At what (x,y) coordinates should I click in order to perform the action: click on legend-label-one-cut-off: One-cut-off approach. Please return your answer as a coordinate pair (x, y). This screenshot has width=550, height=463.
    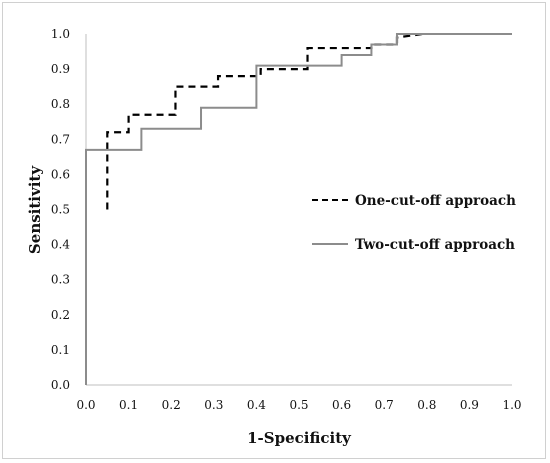
    Looking at the image, I should click on (435, 201).